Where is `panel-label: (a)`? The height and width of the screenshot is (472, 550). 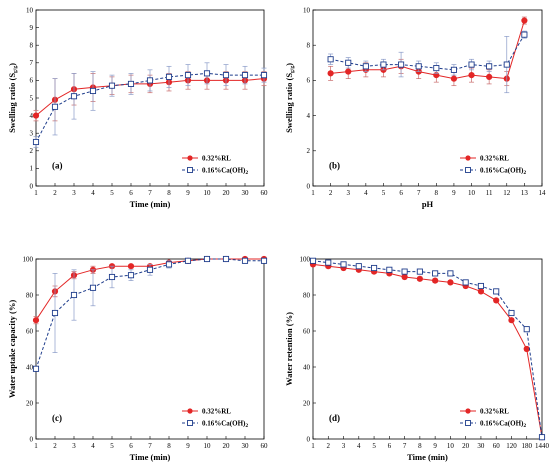 panel-label: (a) is located at coordinates (57, 165).